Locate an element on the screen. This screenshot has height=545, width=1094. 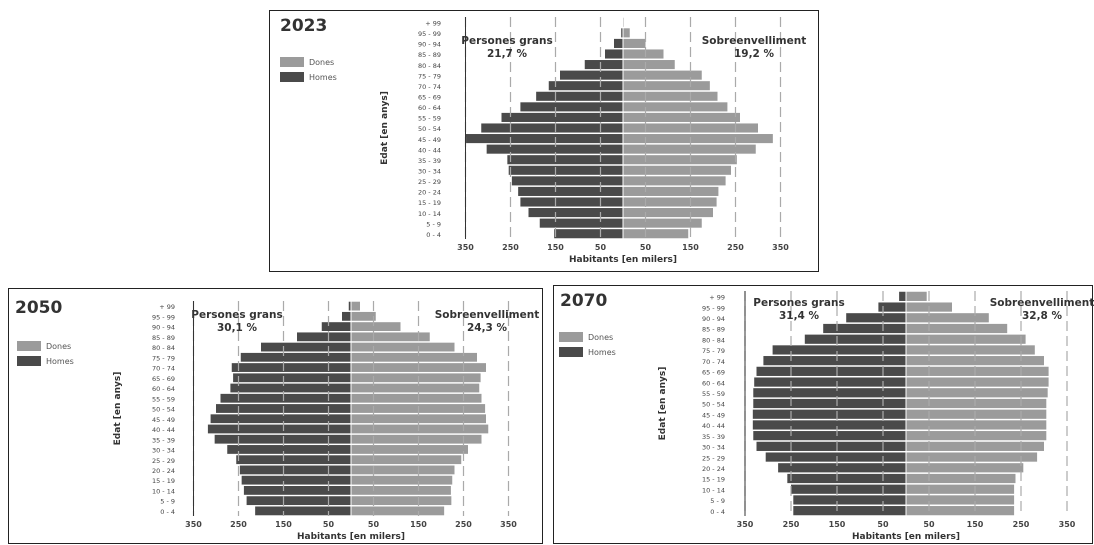
age-label: 80 - 84 is located at coordinates (713, 340).